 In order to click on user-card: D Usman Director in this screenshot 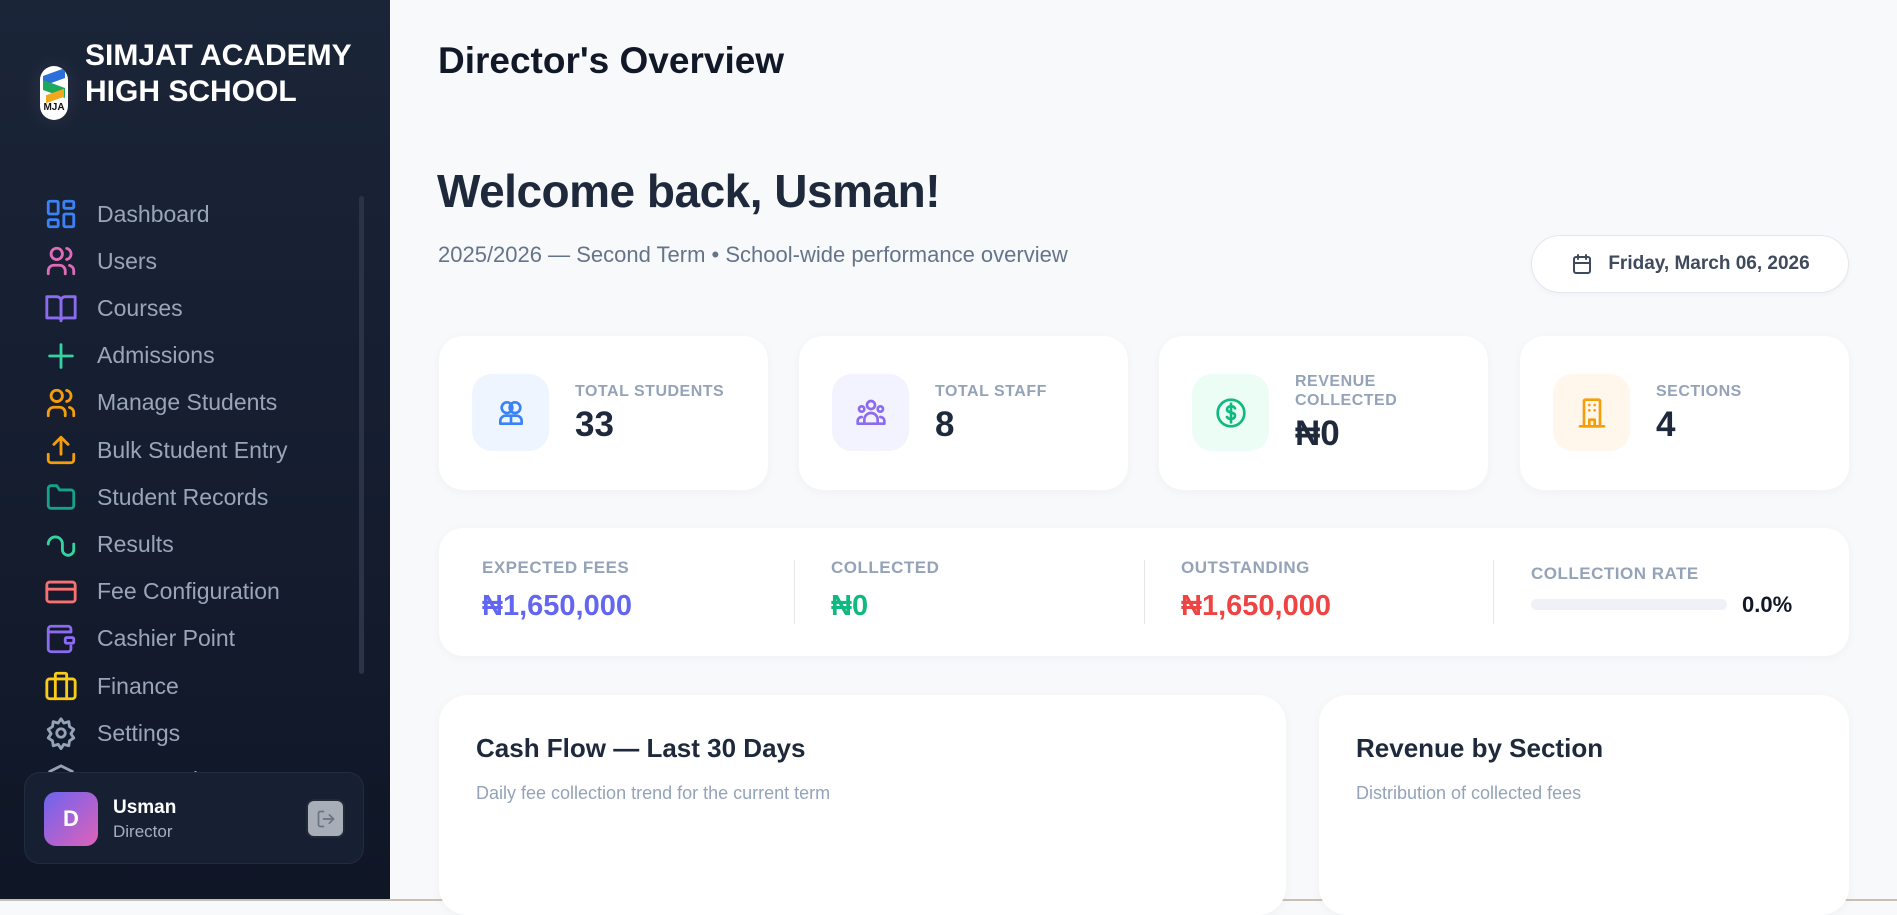, I will do `click(194, 818)`.